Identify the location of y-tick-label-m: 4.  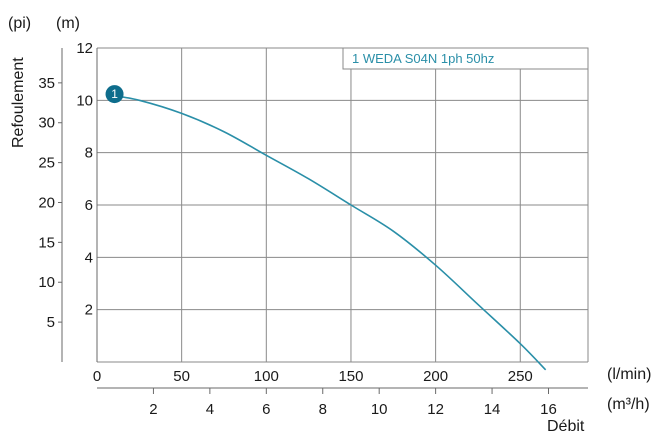
(89, 257).